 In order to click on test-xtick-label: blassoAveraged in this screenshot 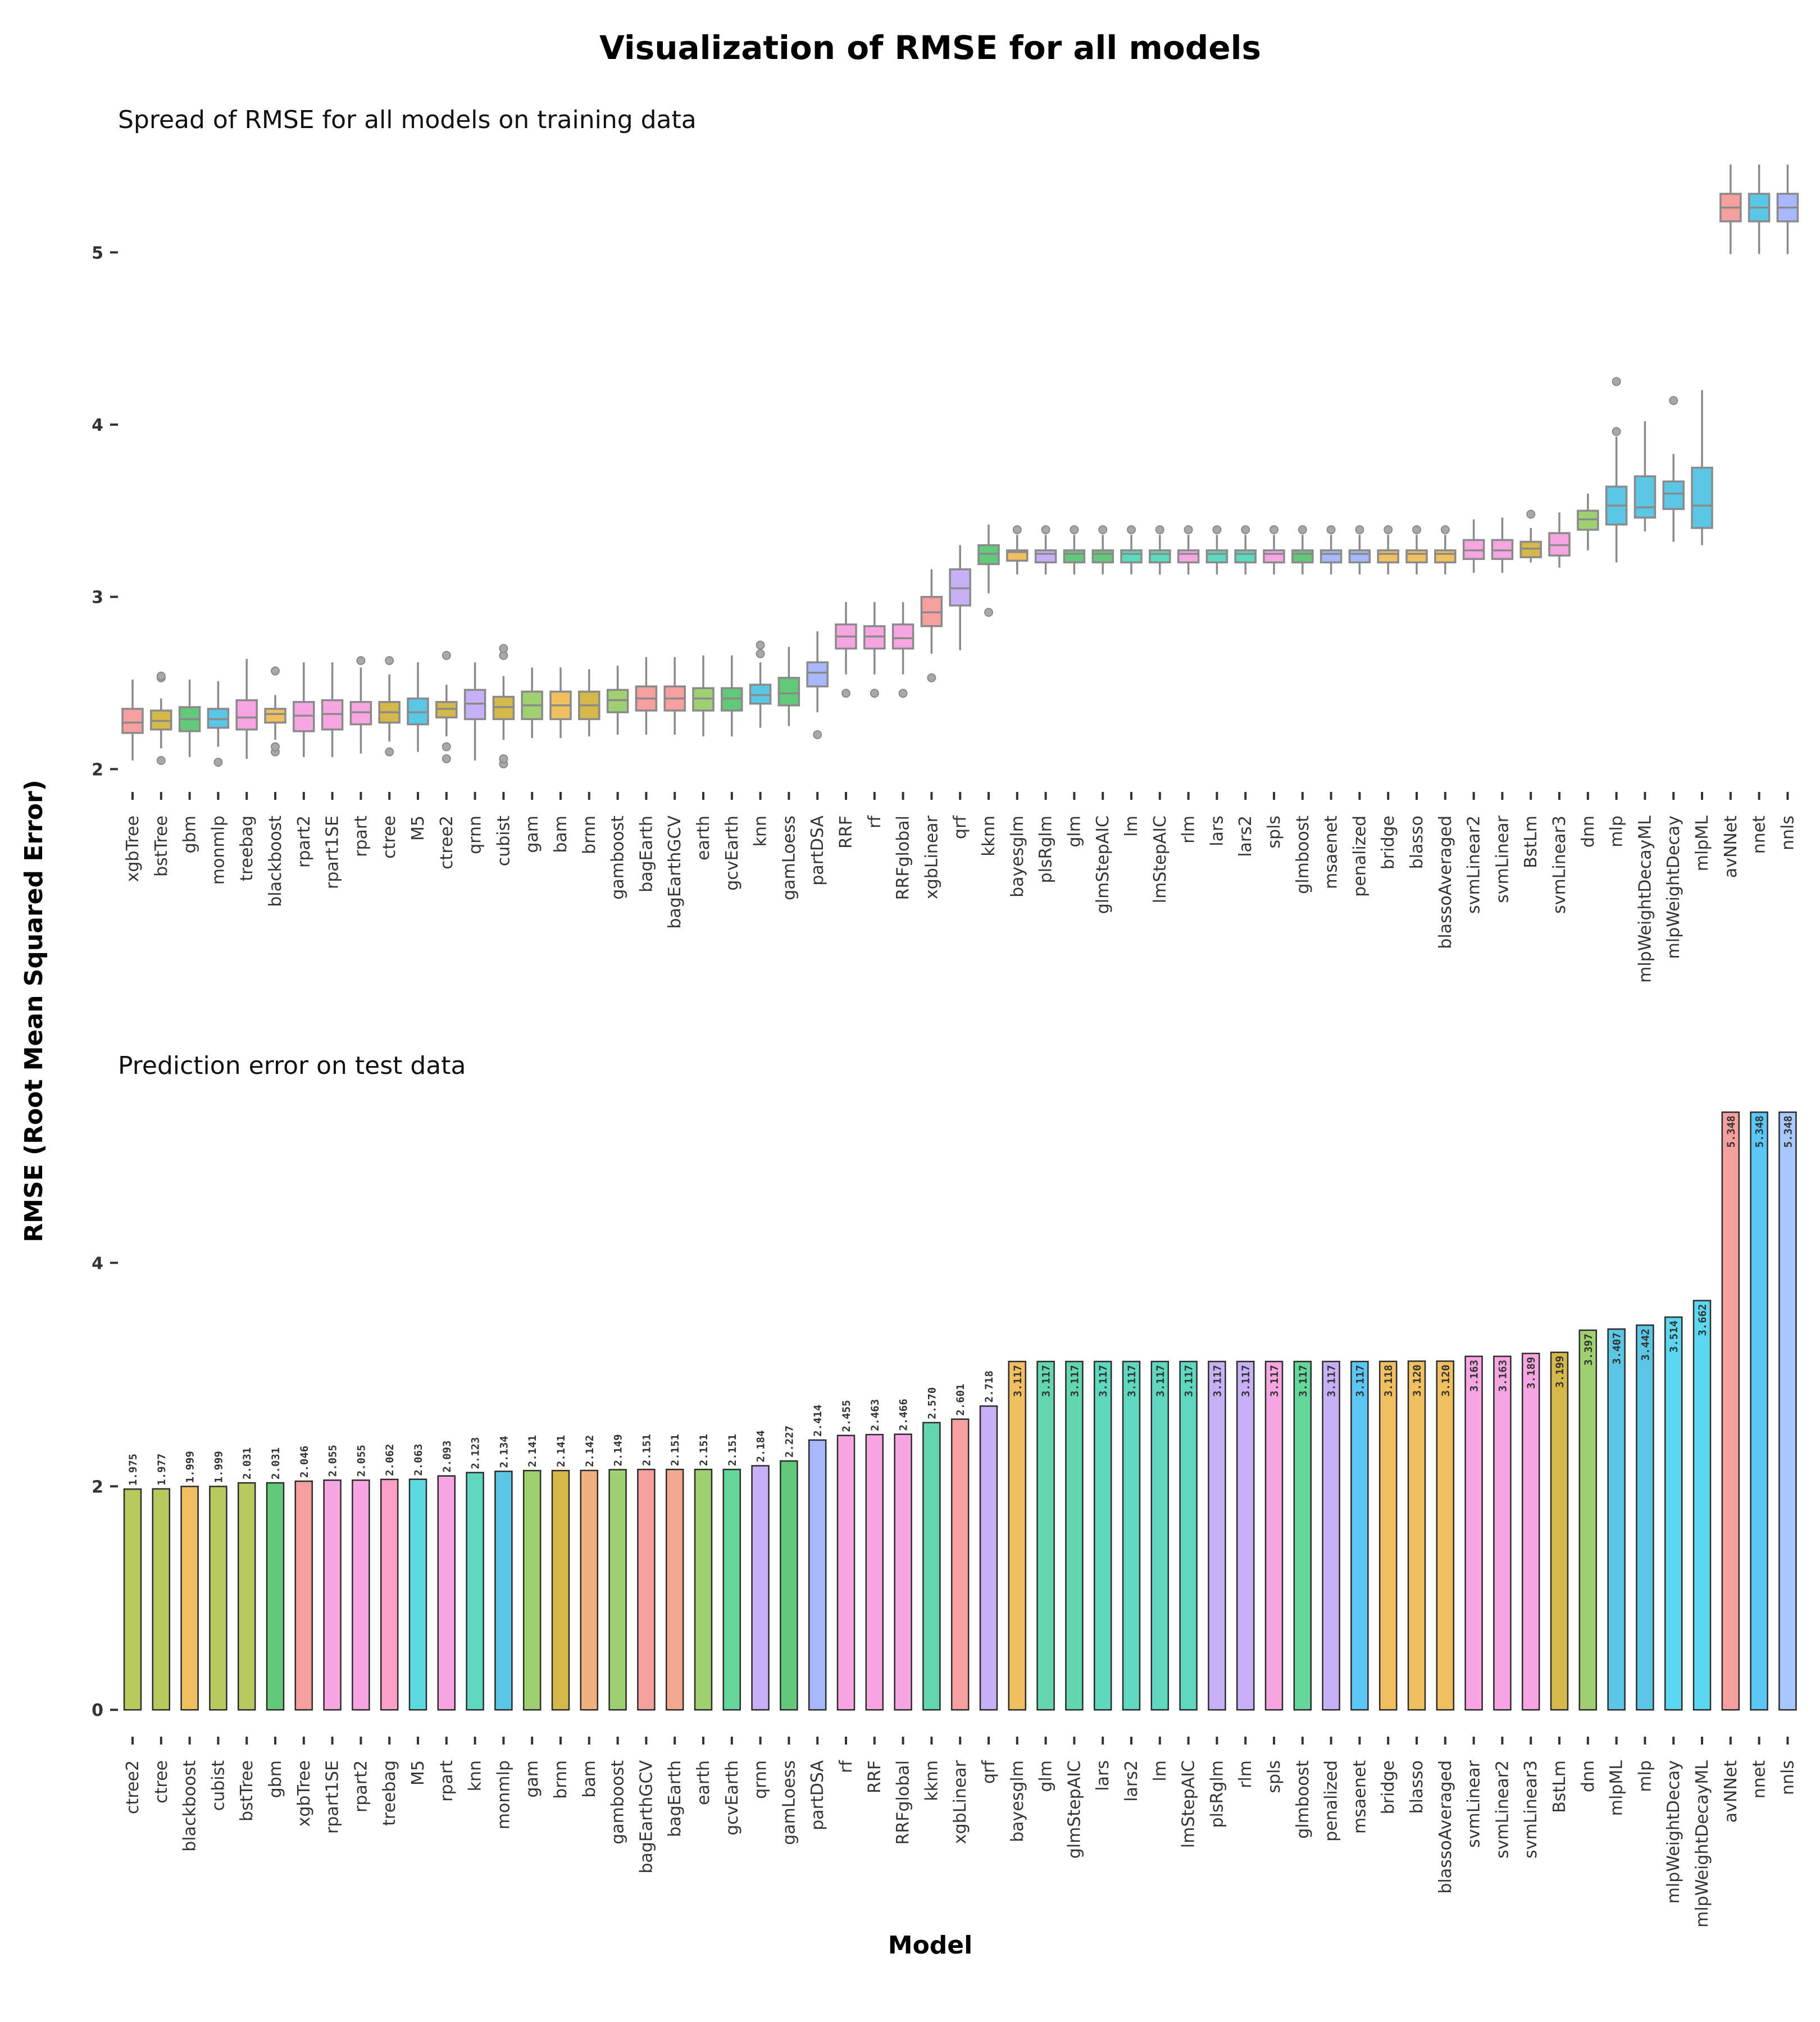, I will do `click(1446, 1827)`.